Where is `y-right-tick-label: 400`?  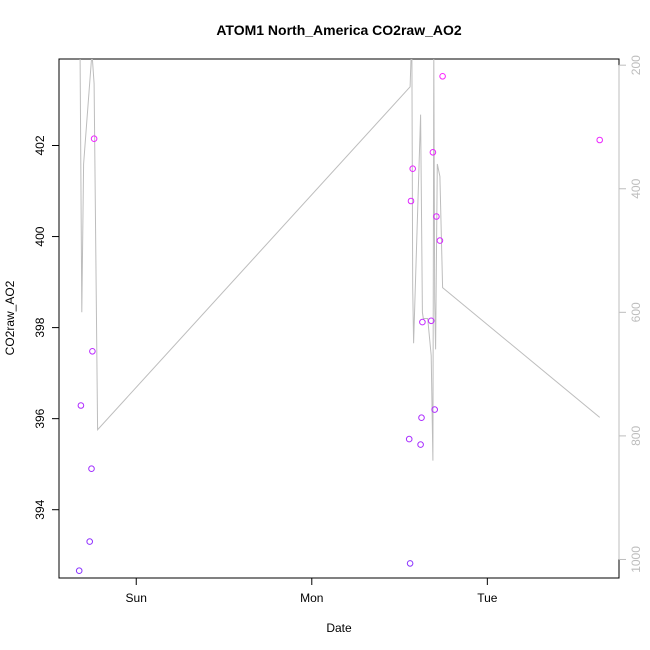
y-right-tick-label: 400 is located at coordinates (636, 188).